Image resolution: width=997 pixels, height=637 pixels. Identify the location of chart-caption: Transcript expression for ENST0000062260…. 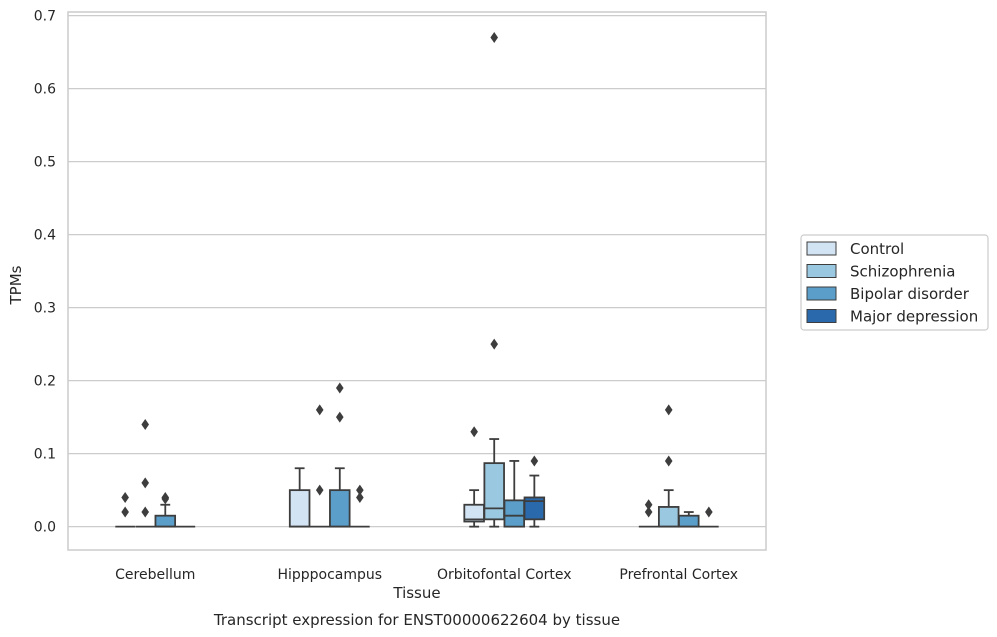
(416, 620).